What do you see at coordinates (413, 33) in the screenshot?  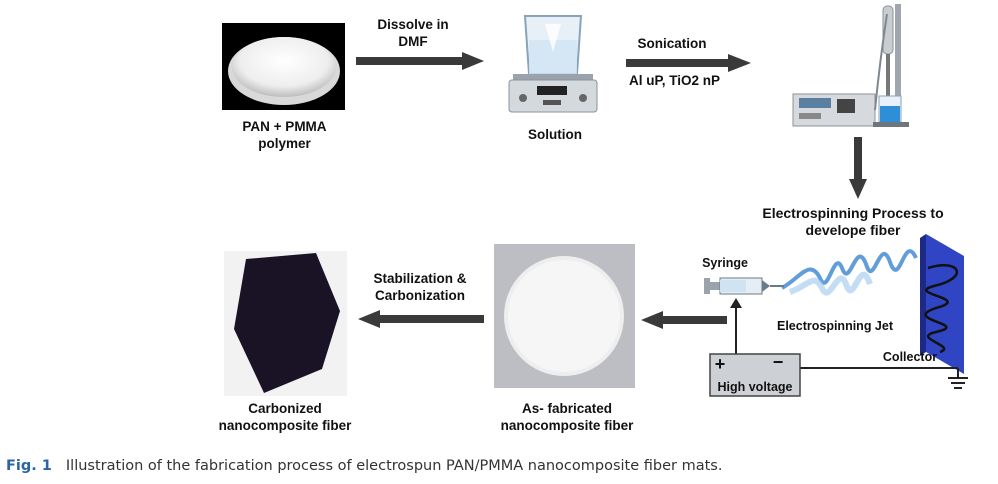 I see `dissolve-label: Dissolve in DMF` at bounding box center [413, 33].